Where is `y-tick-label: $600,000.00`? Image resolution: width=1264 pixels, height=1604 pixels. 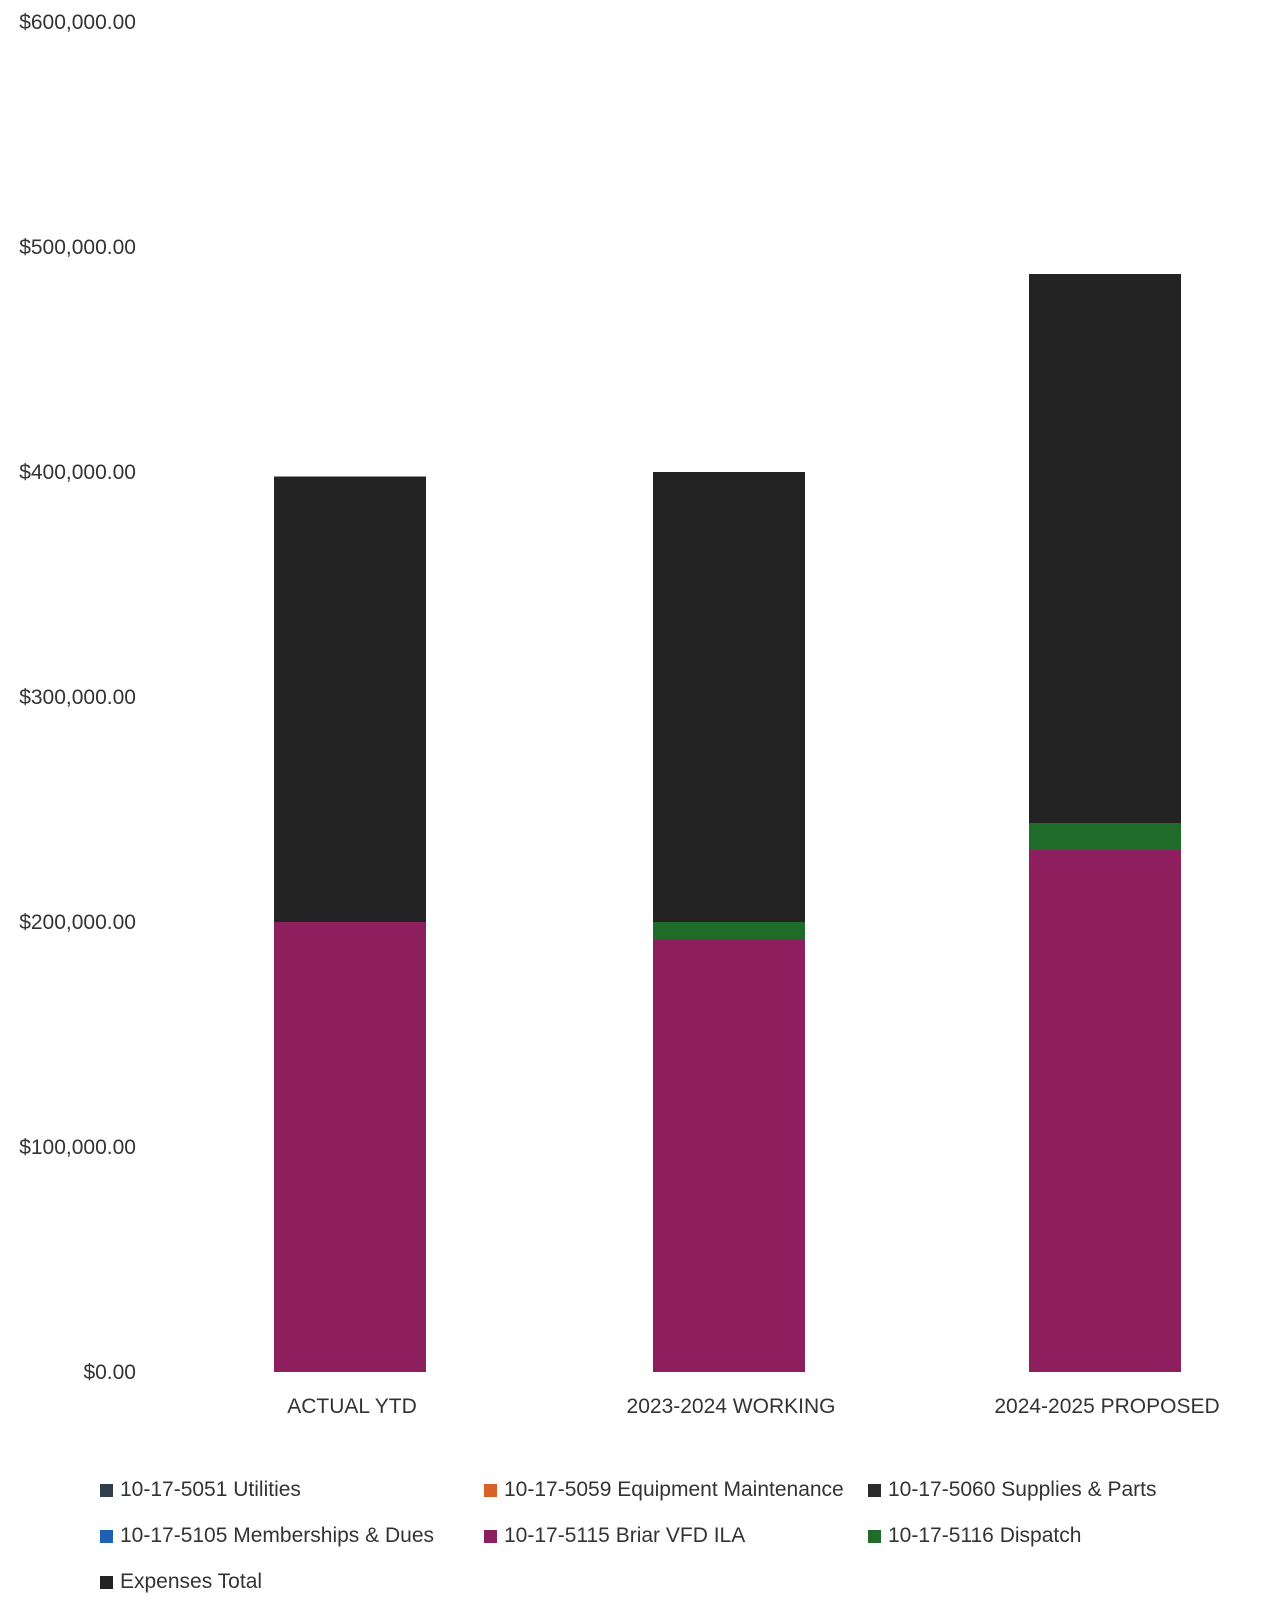 y-tick-label: $600,000.00 is located at coordinates (77, 22).